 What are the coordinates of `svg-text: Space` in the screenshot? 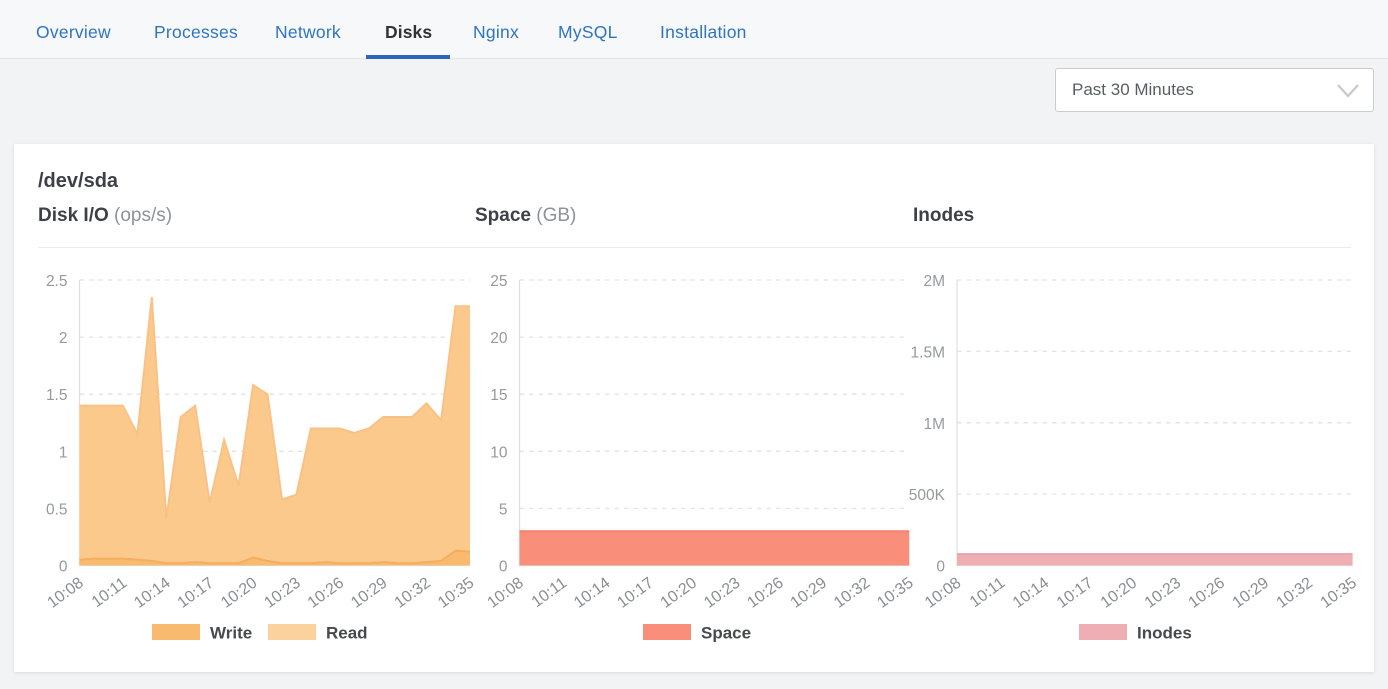 It's located at (726, 633).